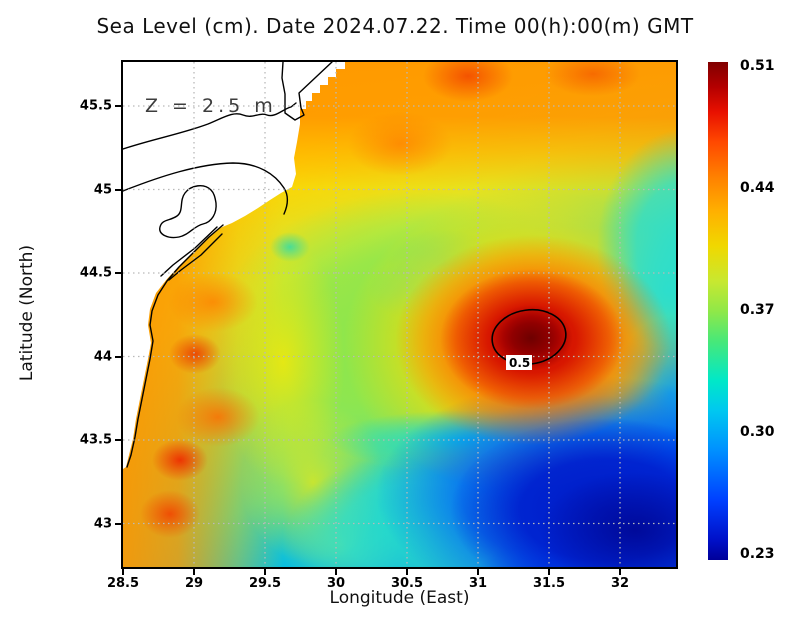 This screenshot has height=618, width=800. Describe the element at coordinates (336, 583) in the screenshot. I see `x-tick-label: 30` at that location.